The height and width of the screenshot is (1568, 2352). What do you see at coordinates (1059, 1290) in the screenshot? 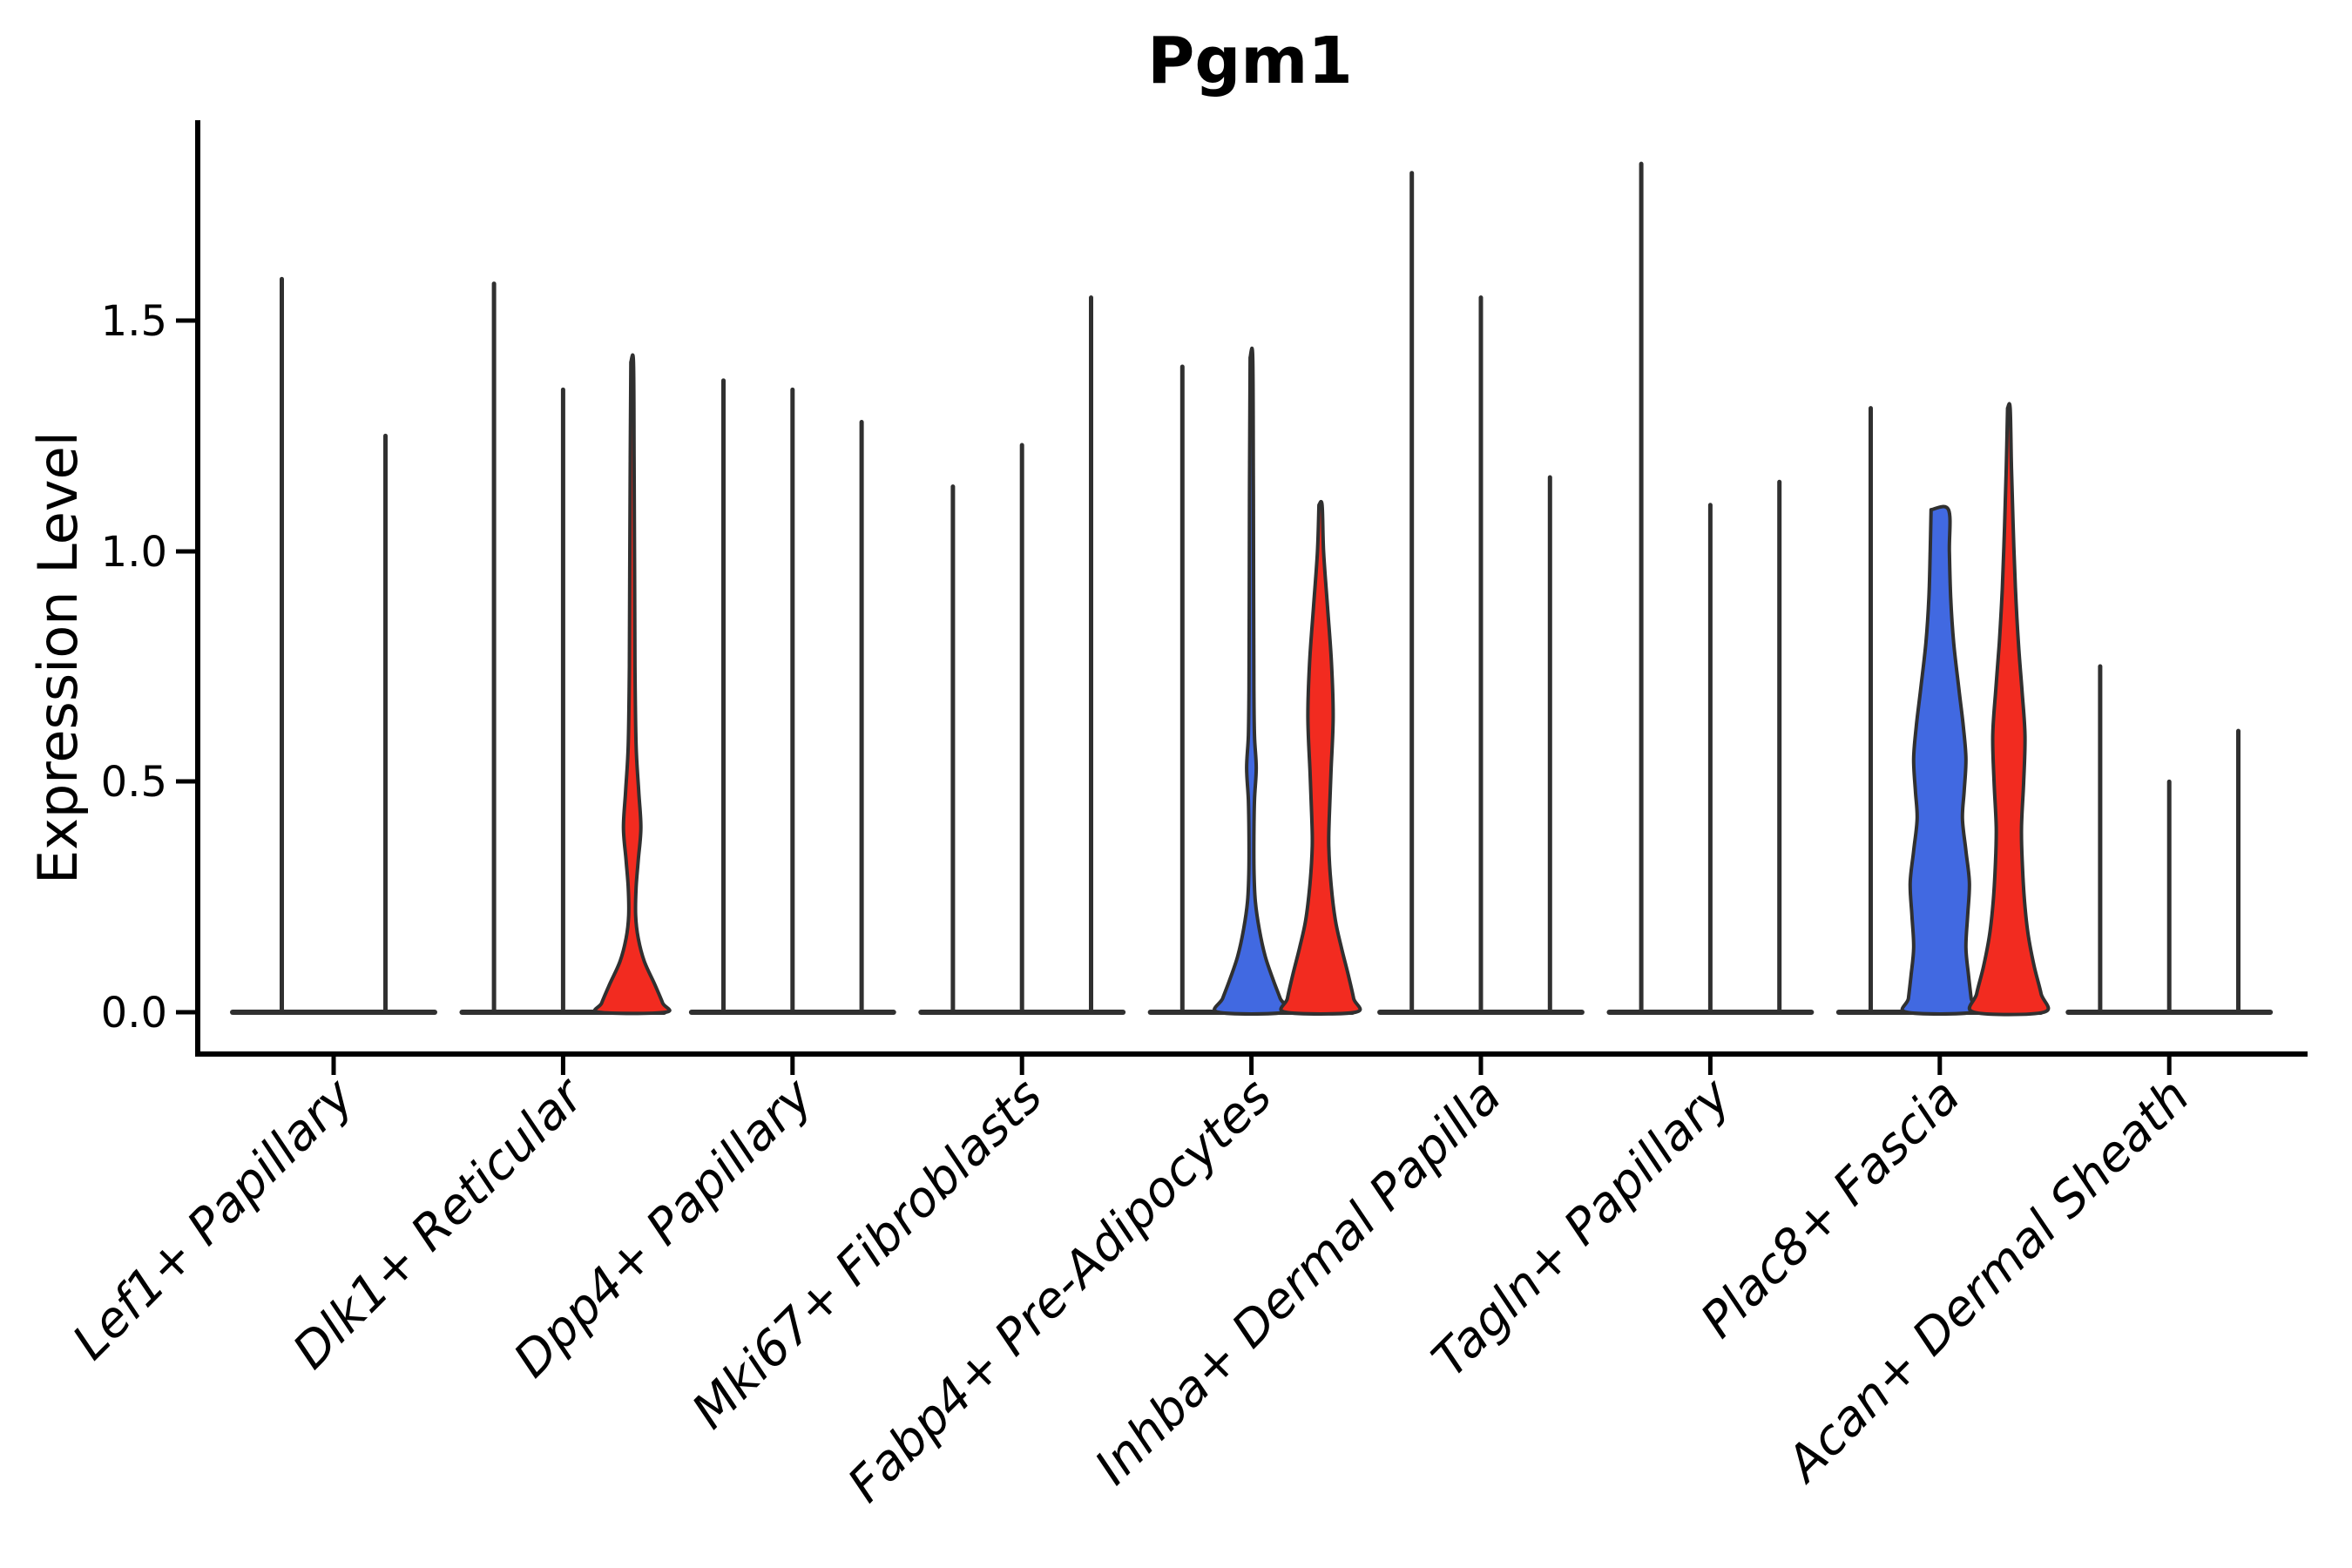
I see `x-tick-label-4: Fabp4+ Pre-Adipocytes` at bounding box center [1059, 1290].